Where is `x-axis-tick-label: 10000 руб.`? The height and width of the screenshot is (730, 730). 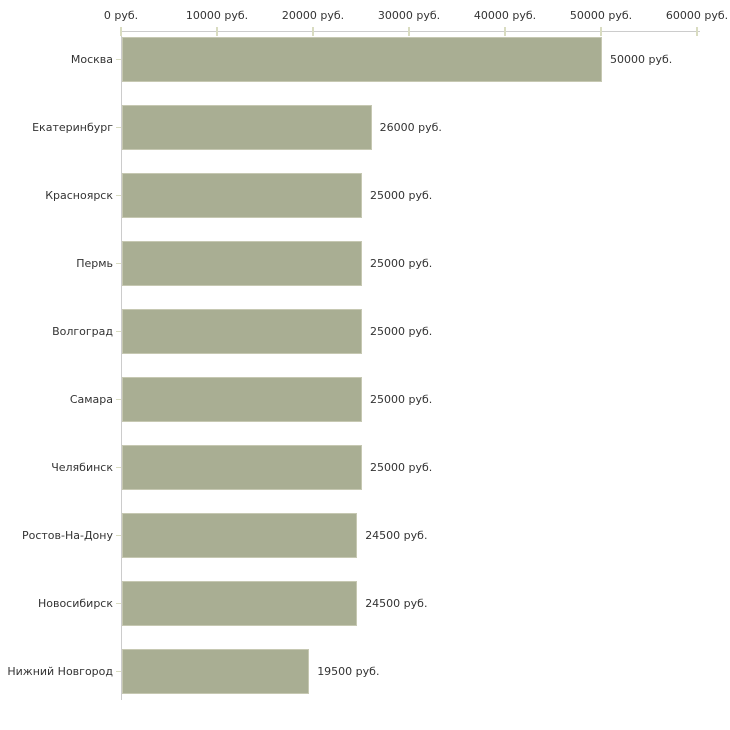
x-axis-tick-label: 10000 руб. is located at coordinates (217, 15).